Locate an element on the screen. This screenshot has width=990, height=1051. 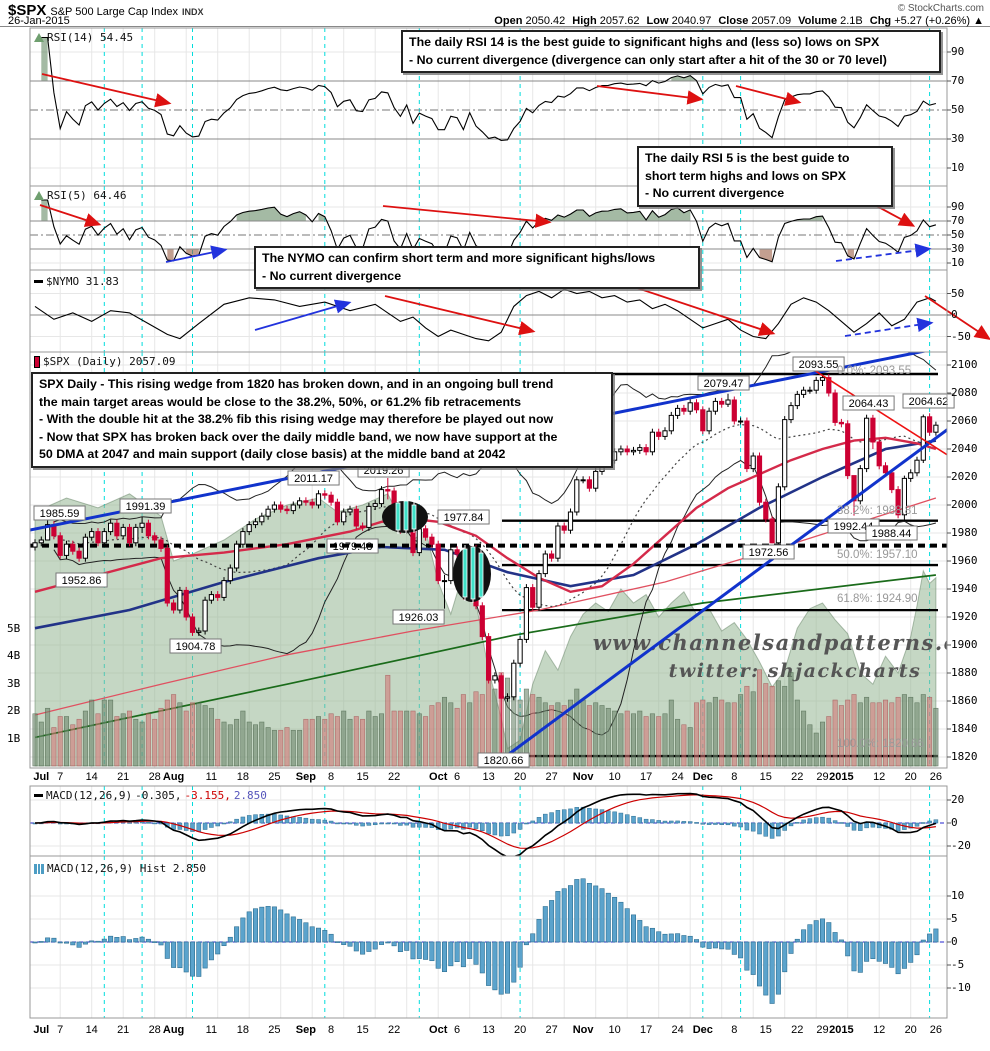
price-callout: 1952.86 is located at coordinates (81, 580).